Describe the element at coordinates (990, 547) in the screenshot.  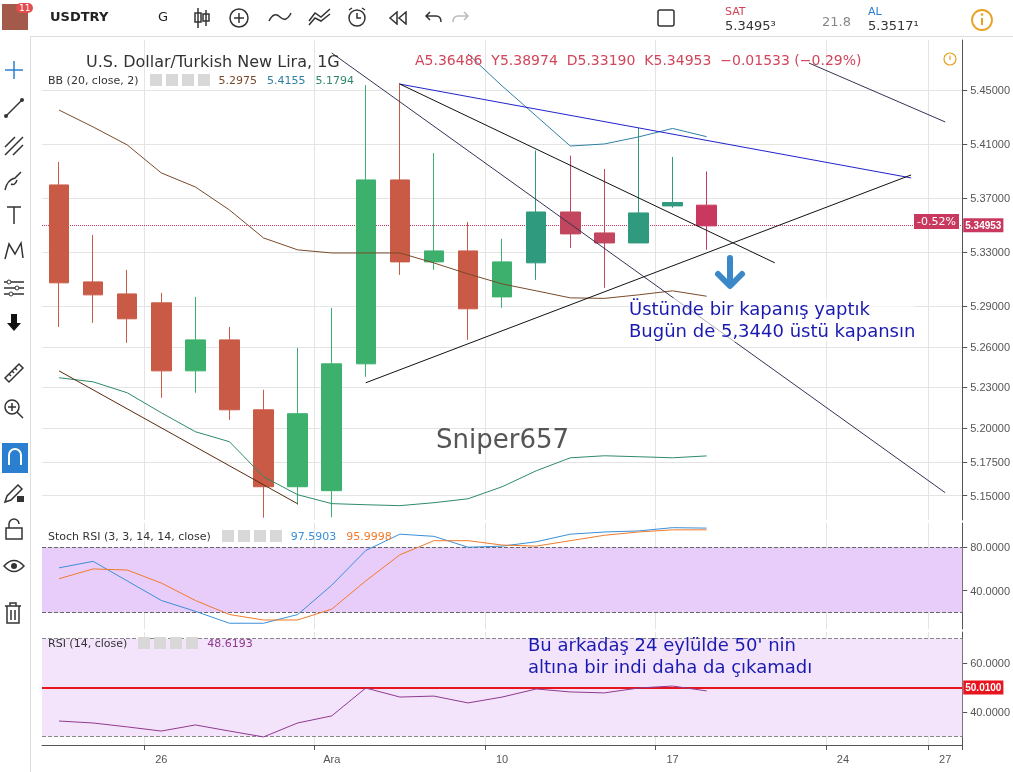
I see `y-tick-label: 80.0000` at that location.